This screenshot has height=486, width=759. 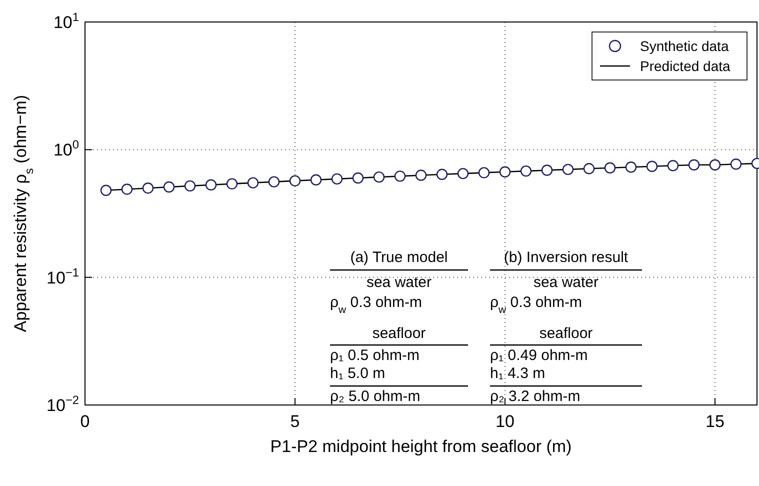 What do you see at coordinates (685, 66) in the screenshot?
I see `legend-label: Predicted data` at bounding box center [685, 66].